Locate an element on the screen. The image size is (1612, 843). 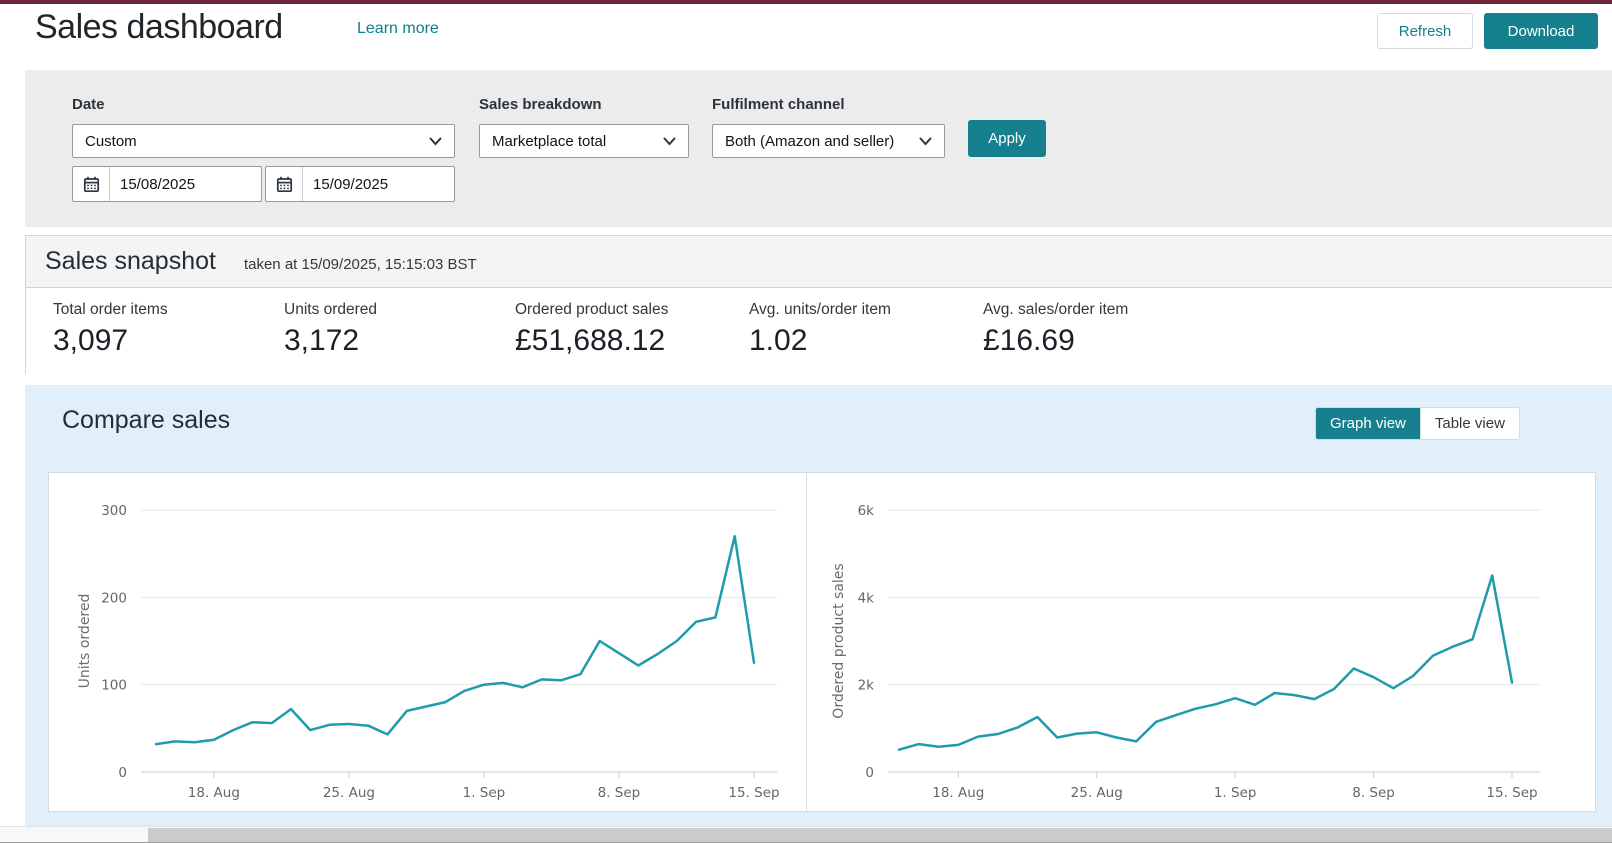
sales-breakdown-select: Marketplace total is located at coordinates (584, 141).